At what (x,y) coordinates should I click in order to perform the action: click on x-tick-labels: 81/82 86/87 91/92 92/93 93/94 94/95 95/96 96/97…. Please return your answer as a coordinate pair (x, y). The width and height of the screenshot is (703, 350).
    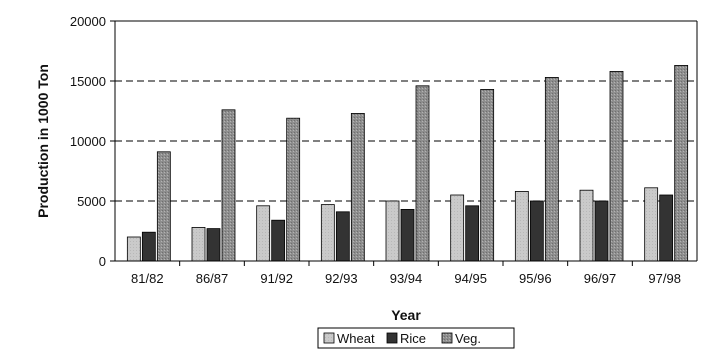
    Looking at the image, I should click on (406, 278).